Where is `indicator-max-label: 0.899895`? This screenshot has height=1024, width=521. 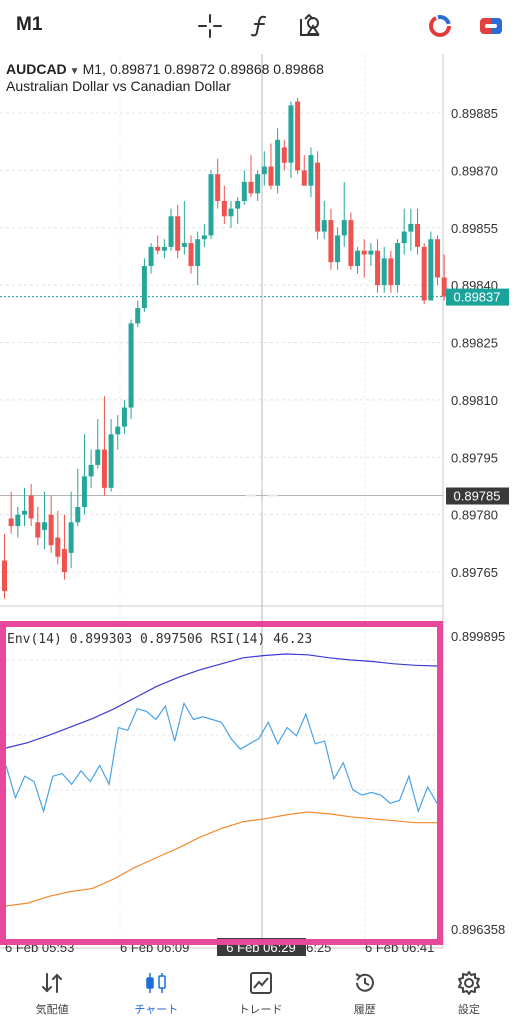
indicator-max-label: 0.899895 is located at coordinates (478, 636).